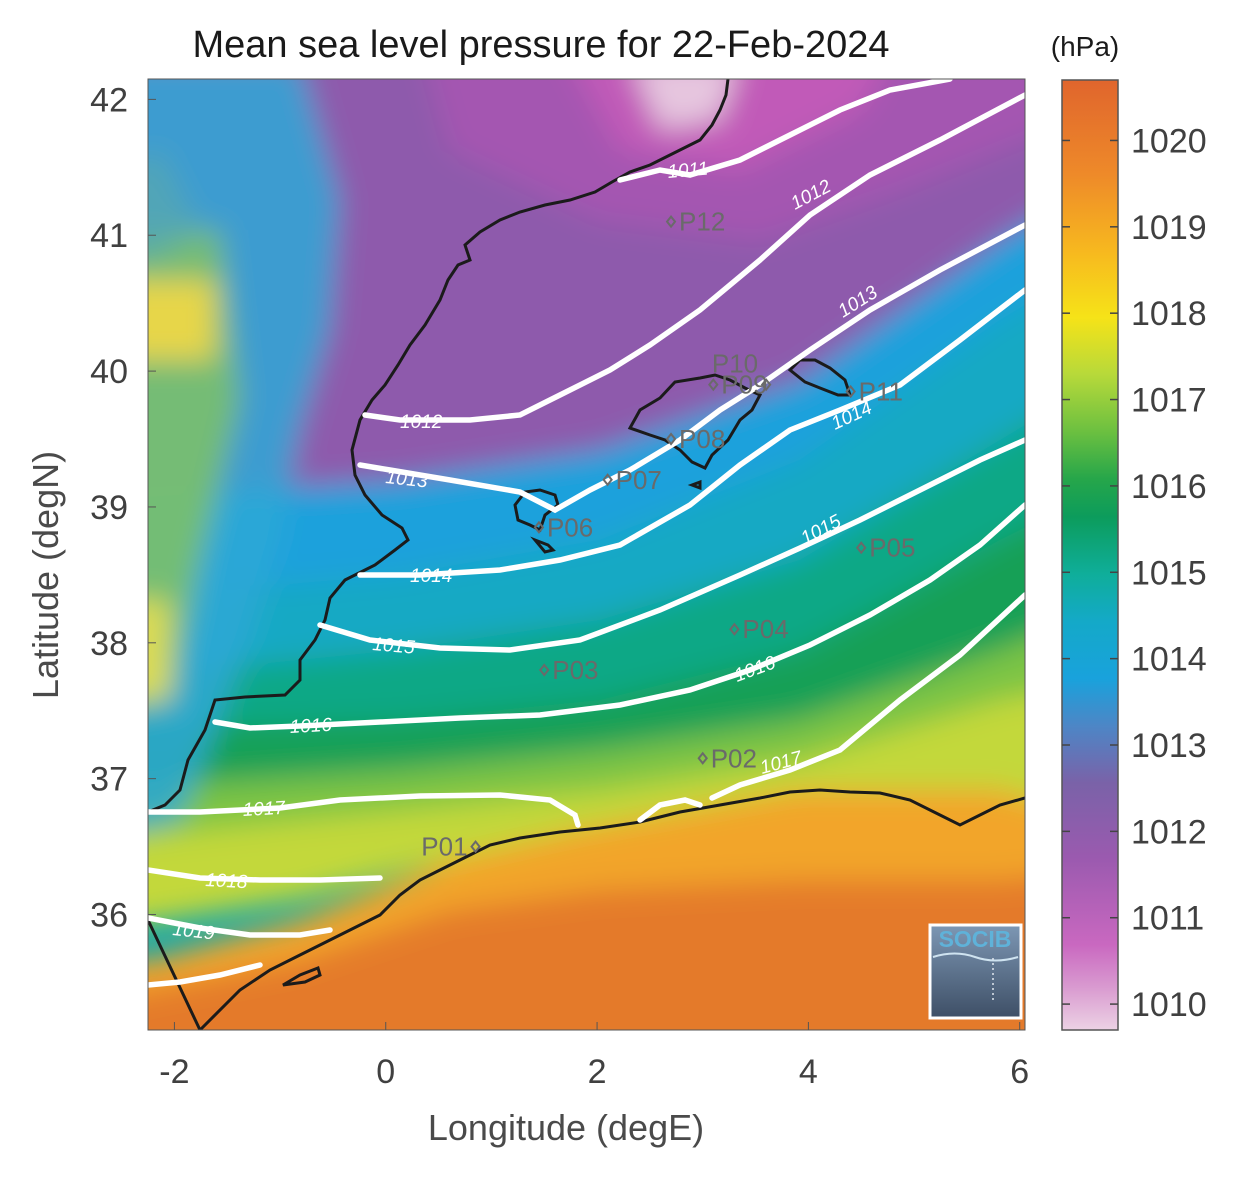  Describe the element at coordinates (444, 847) in the screenshot. I see `point-label: P01` at that location.